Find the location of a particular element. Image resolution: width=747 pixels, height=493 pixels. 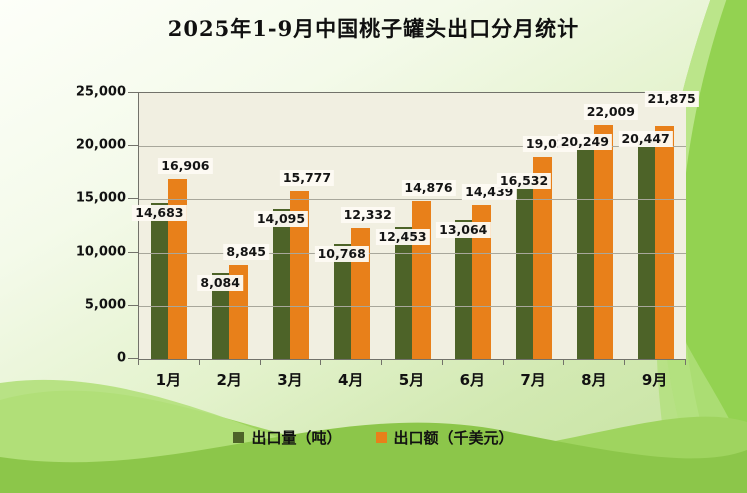

data-label-value: 12,332 is located at coordinates (367, 214).